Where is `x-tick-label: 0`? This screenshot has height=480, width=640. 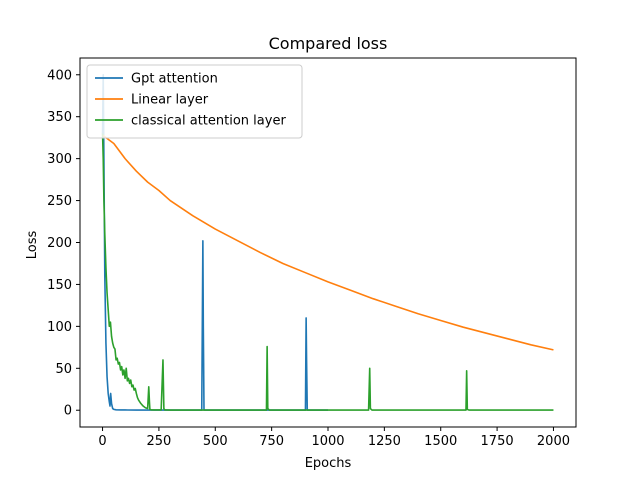 x-tick-label: 0 is located at coordinates (102, 441).